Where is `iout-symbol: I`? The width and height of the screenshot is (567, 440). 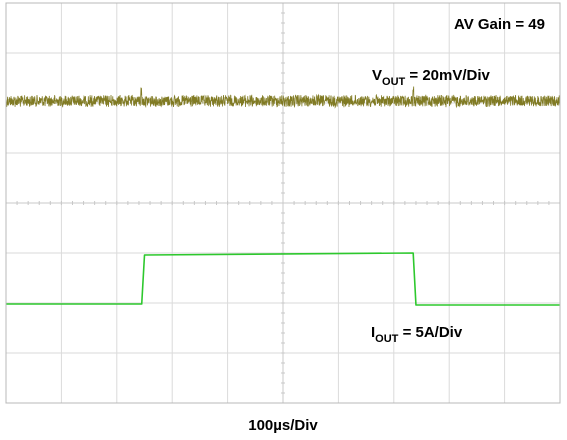 iout-symbol: I is located at coordinates (373, 332).